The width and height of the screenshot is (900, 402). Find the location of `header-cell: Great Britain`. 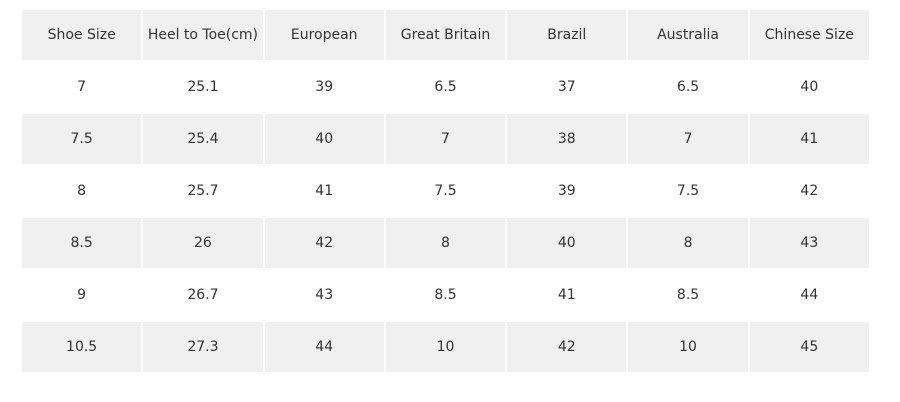

header-cell: Great Britain is located at coordinates (445, 35).